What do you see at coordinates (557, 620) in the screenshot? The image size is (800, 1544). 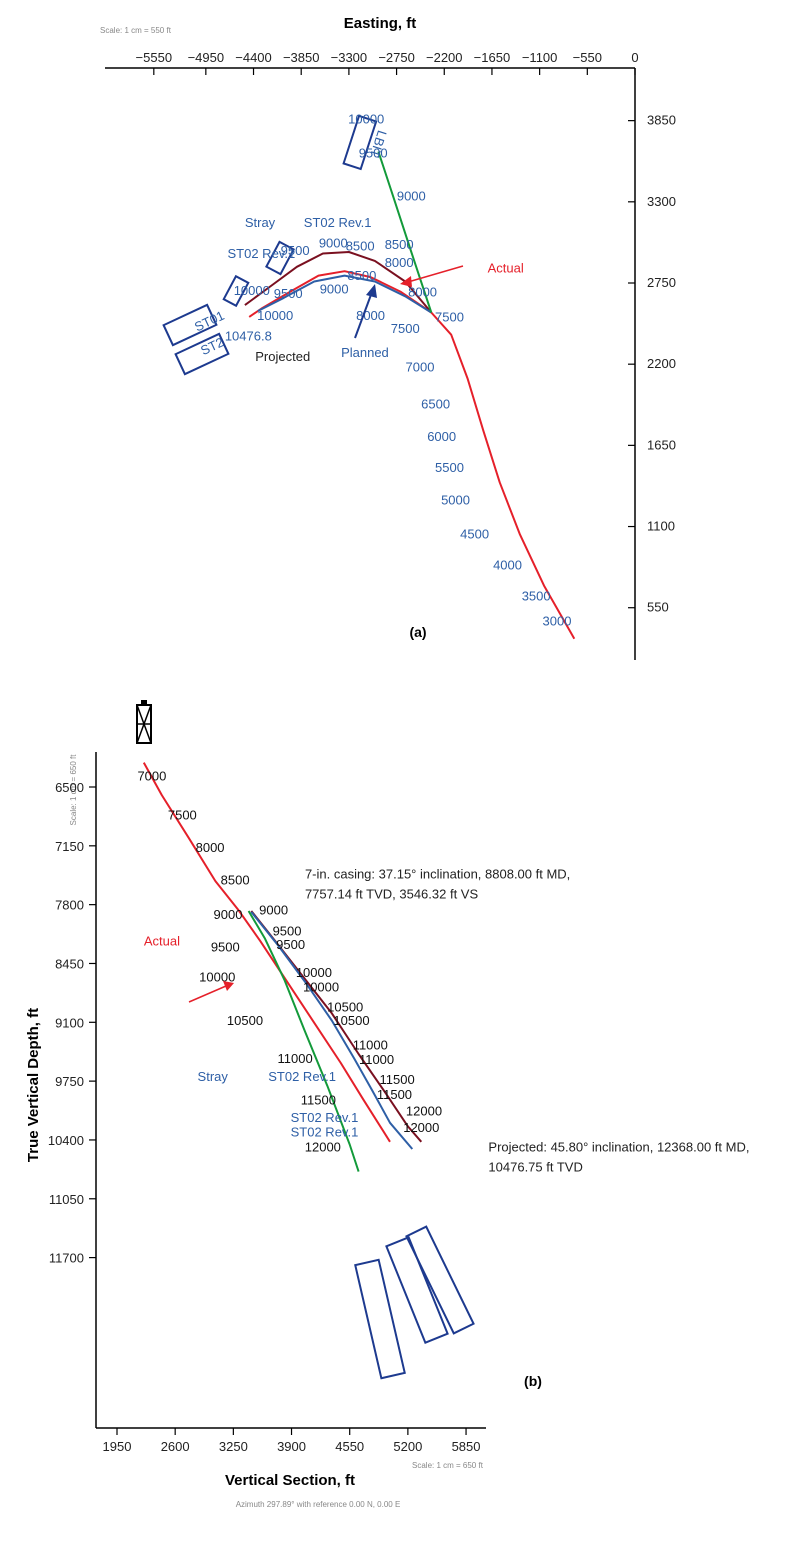 I see `plan-md-label: 3000` at bounding box center [557, 620].